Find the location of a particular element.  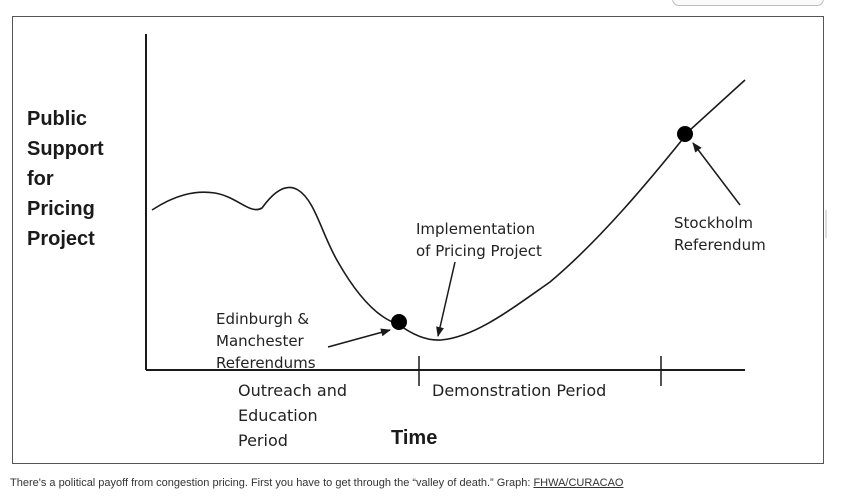

stockholm-point is located at coordinates (685, 134).